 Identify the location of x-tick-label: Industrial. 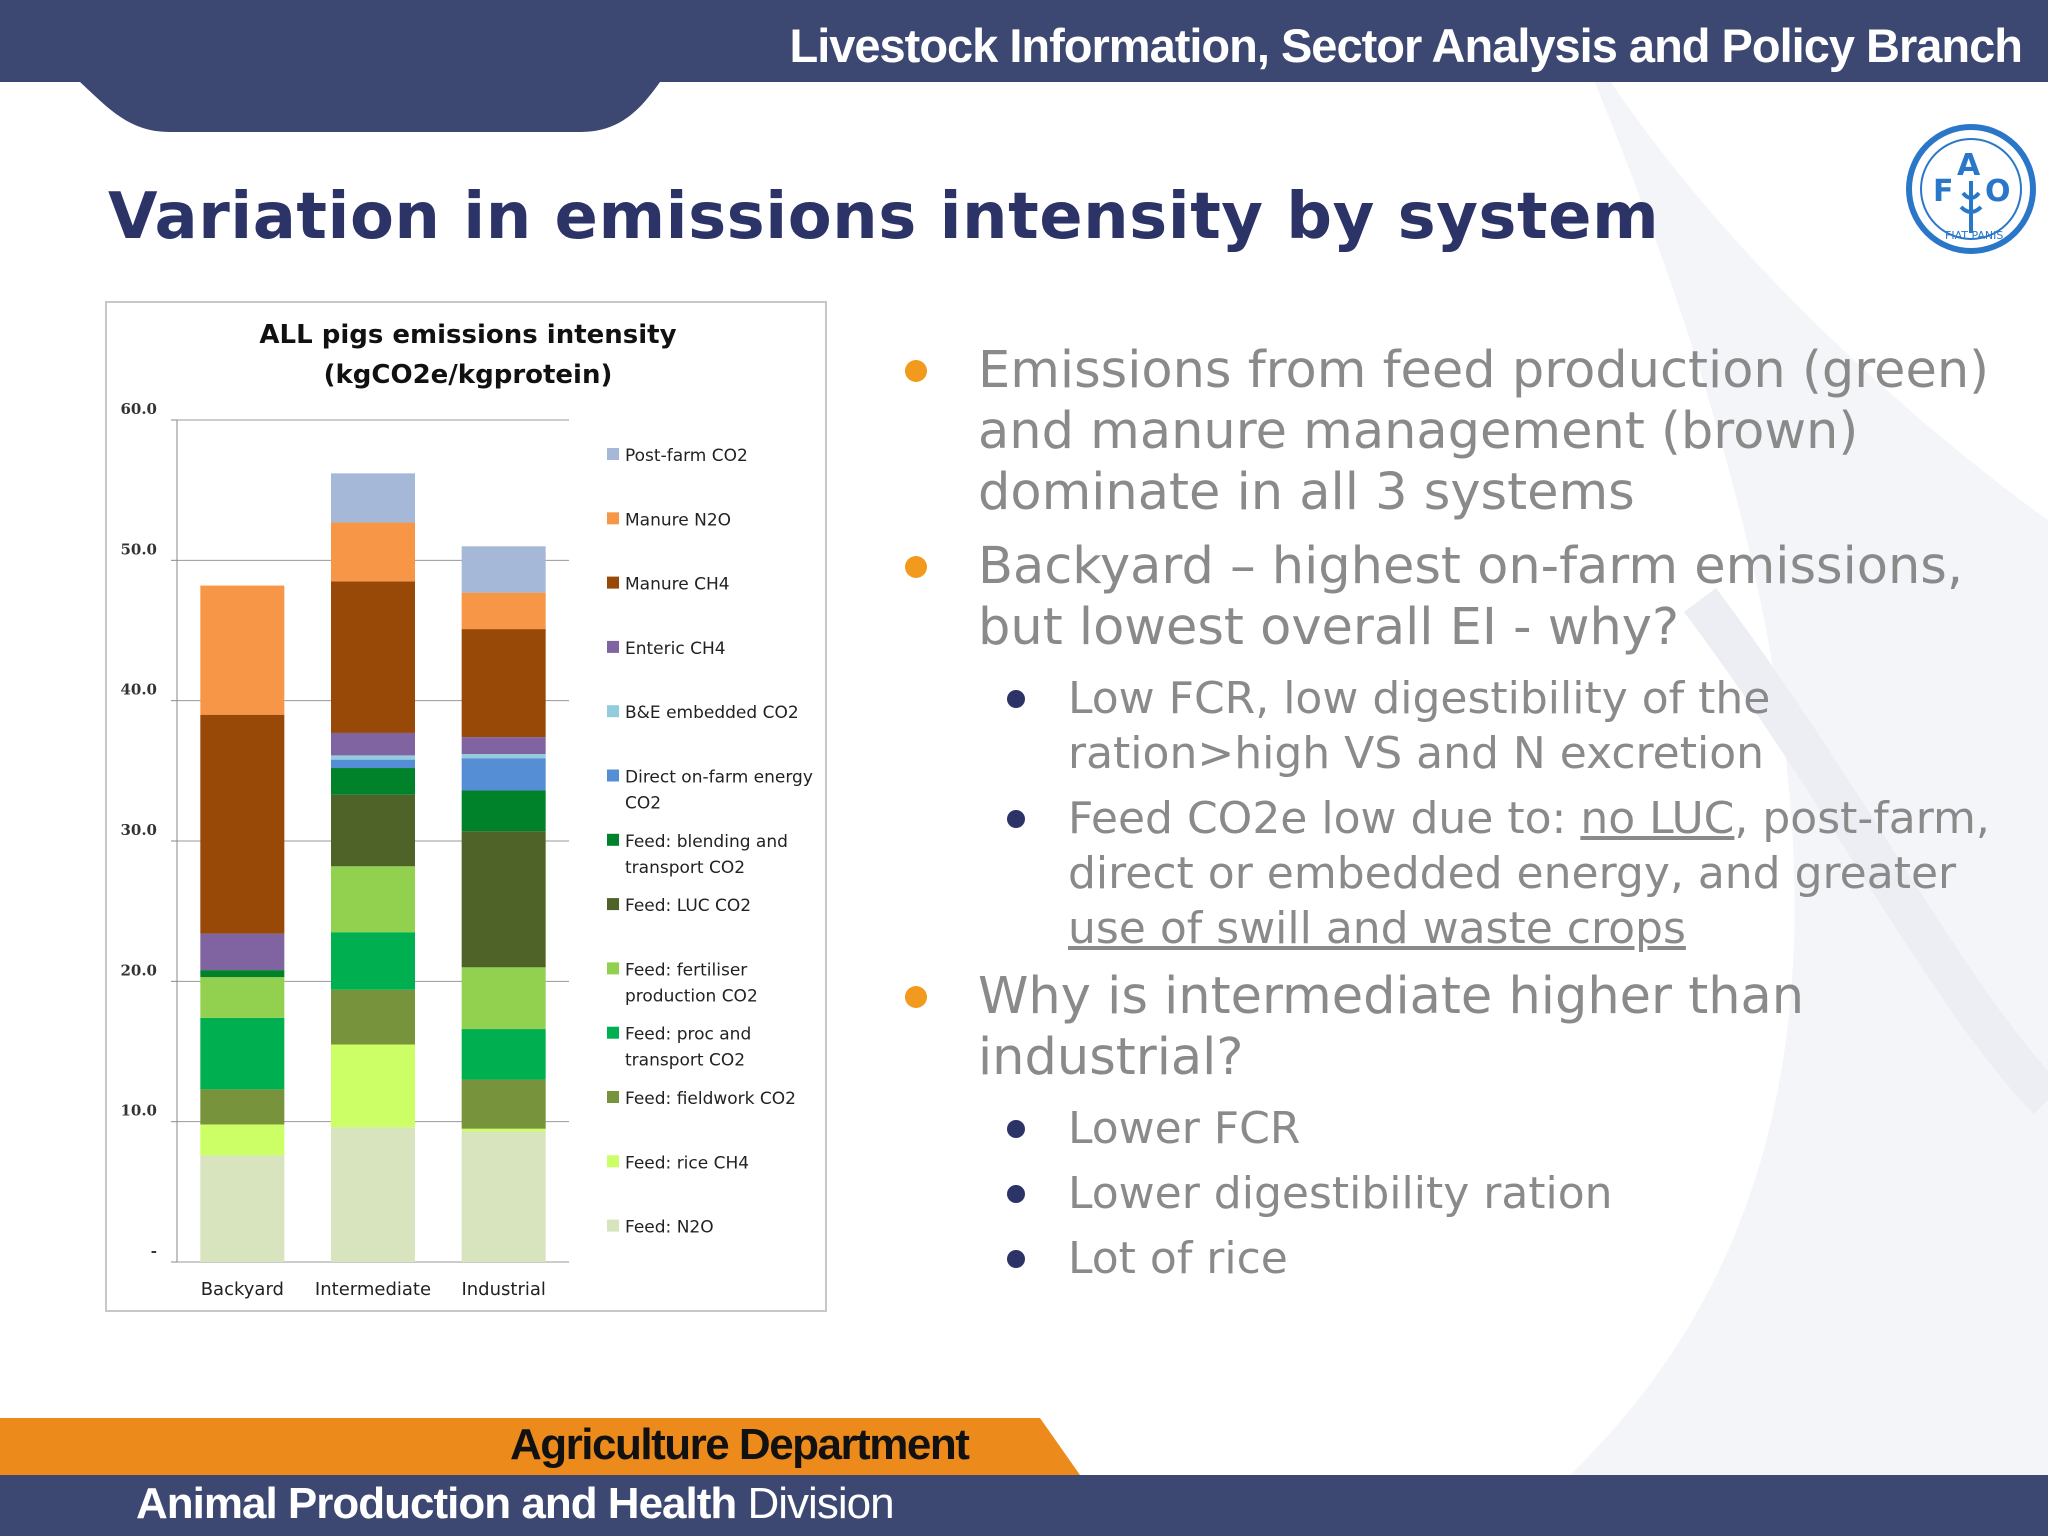
(503, 1289).